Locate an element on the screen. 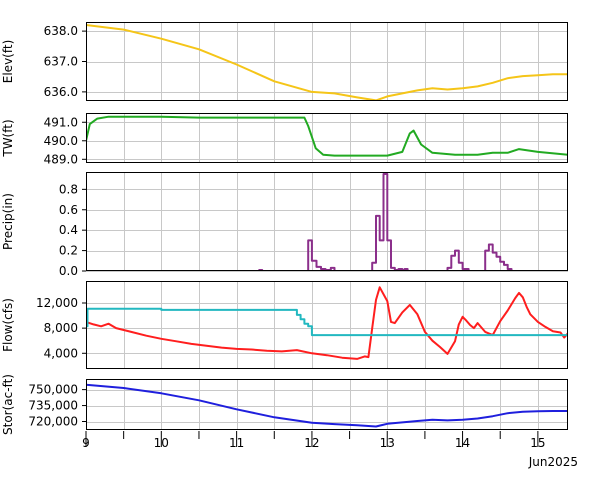  y-axis-label: Stor(ac-ft) is located at coordinates (8, 404).